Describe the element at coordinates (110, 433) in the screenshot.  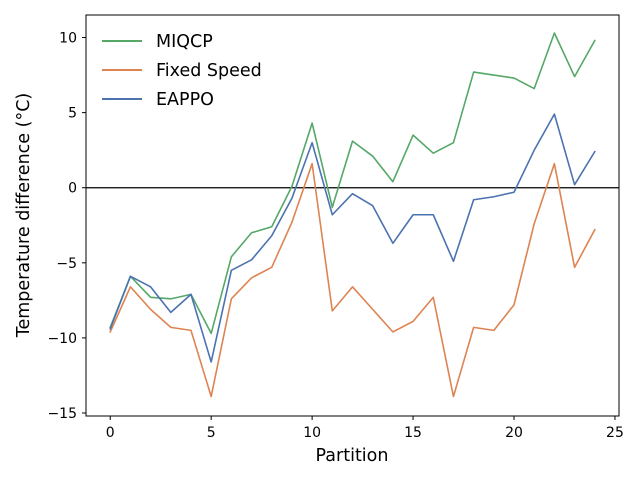
I see `x-tick-label: 0` at that location.